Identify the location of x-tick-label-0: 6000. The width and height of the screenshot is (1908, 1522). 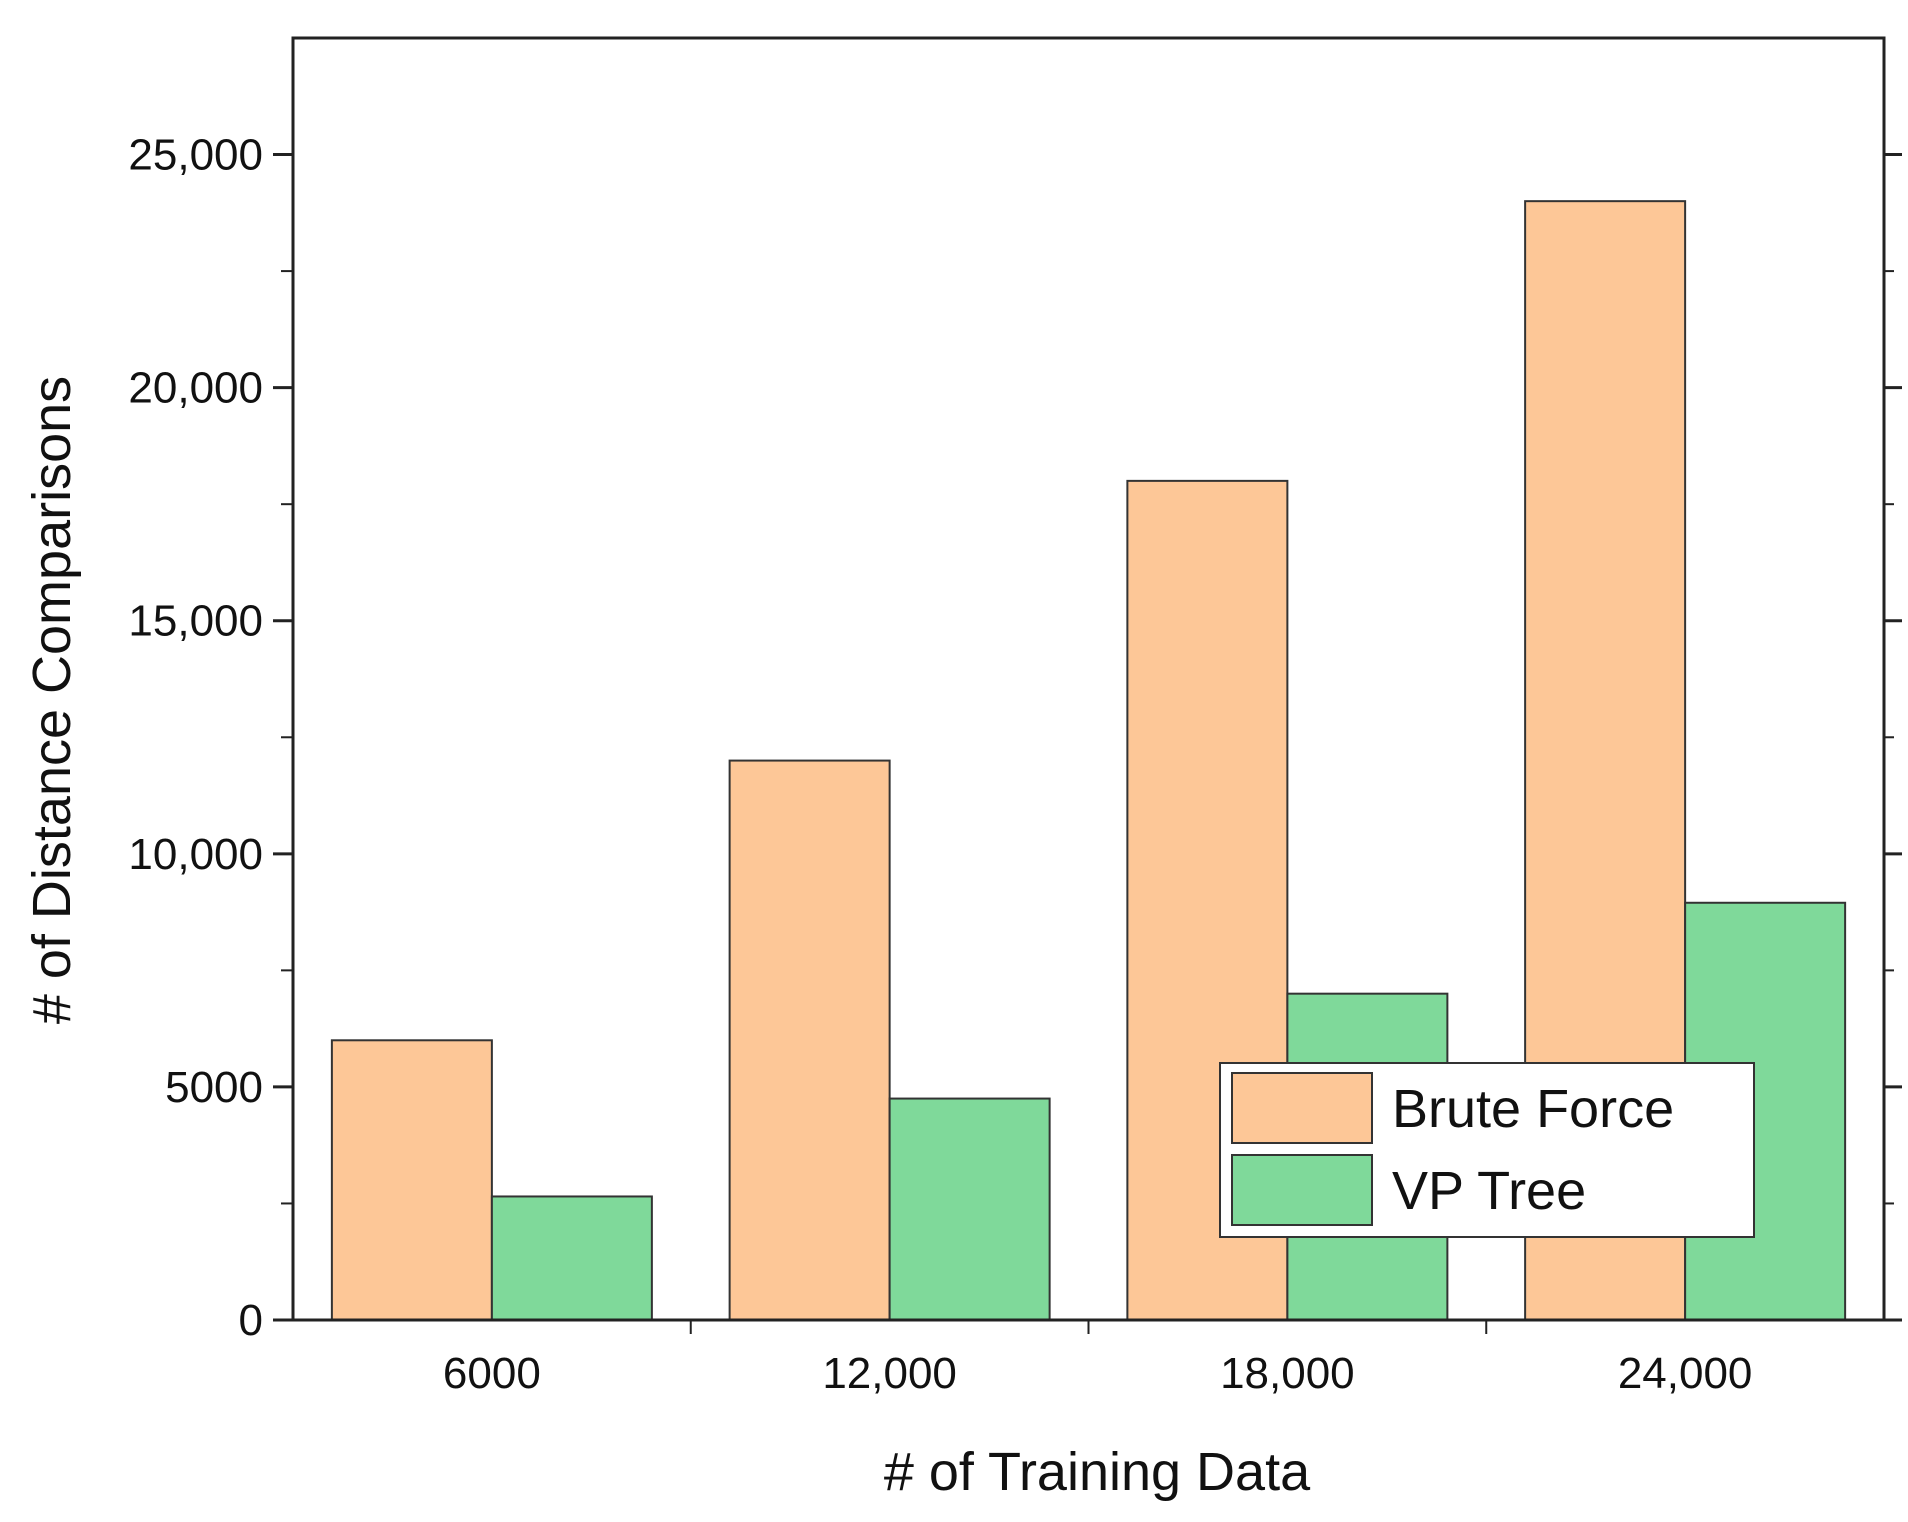
(492, 1373).